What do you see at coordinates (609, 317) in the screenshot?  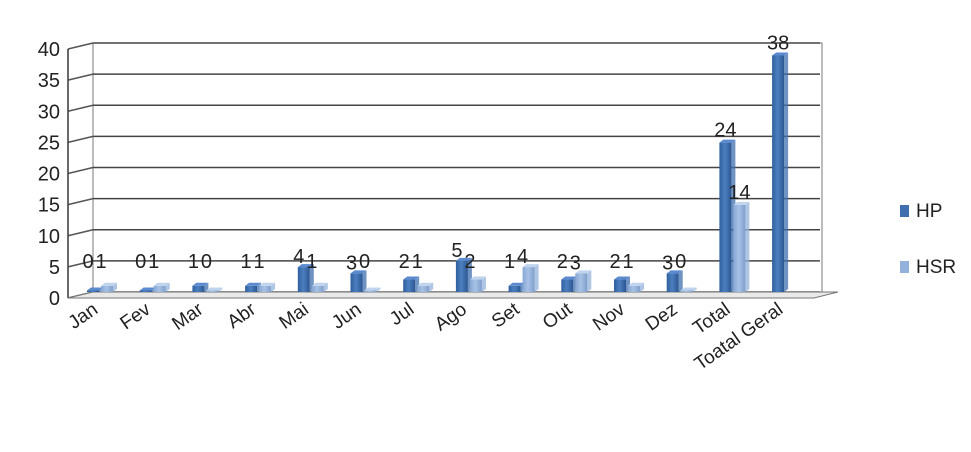 I see `x-category-label: Nov` at bounding box center [609, 317].